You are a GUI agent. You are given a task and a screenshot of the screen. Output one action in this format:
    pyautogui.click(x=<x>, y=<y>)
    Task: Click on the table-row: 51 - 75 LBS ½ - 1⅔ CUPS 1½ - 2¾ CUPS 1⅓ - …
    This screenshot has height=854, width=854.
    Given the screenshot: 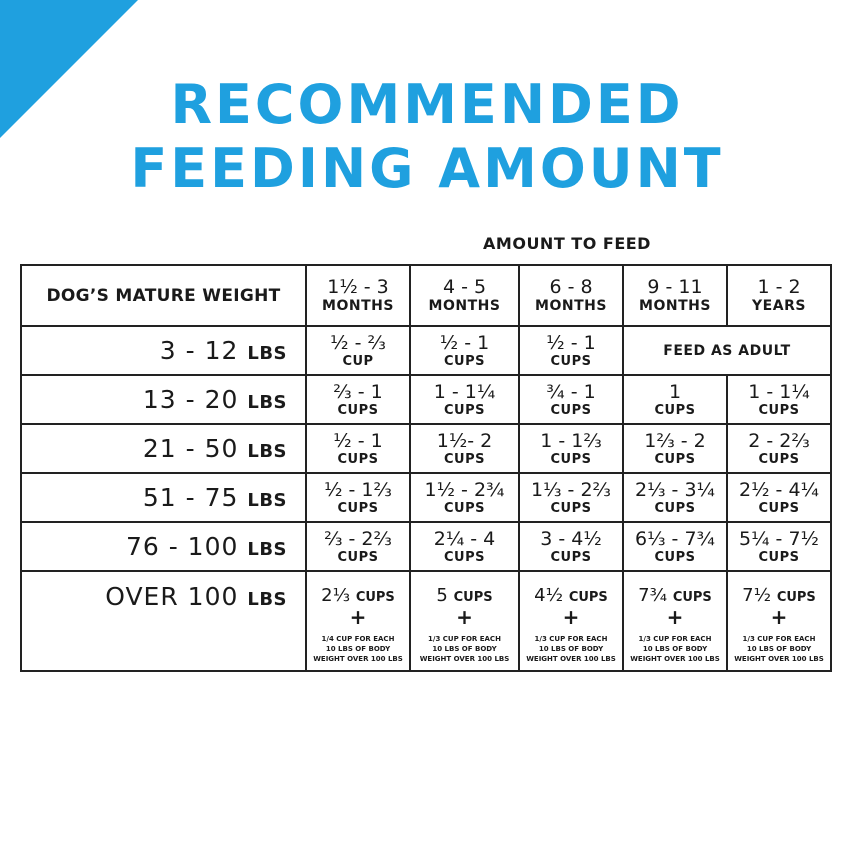 What is the action you would take?
    pyautogui.click(x=426, y=497)
    